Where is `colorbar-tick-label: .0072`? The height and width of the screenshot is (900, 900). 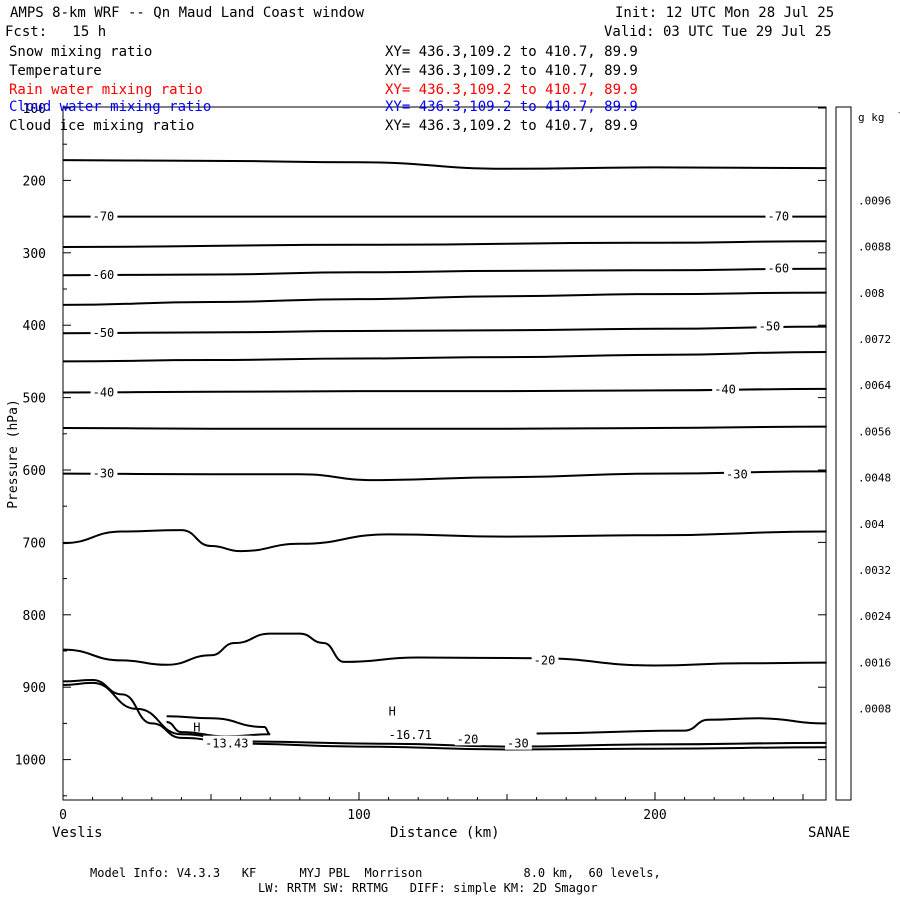 colorbar-tick-label: .0072 is located at coordinates (874, 339).